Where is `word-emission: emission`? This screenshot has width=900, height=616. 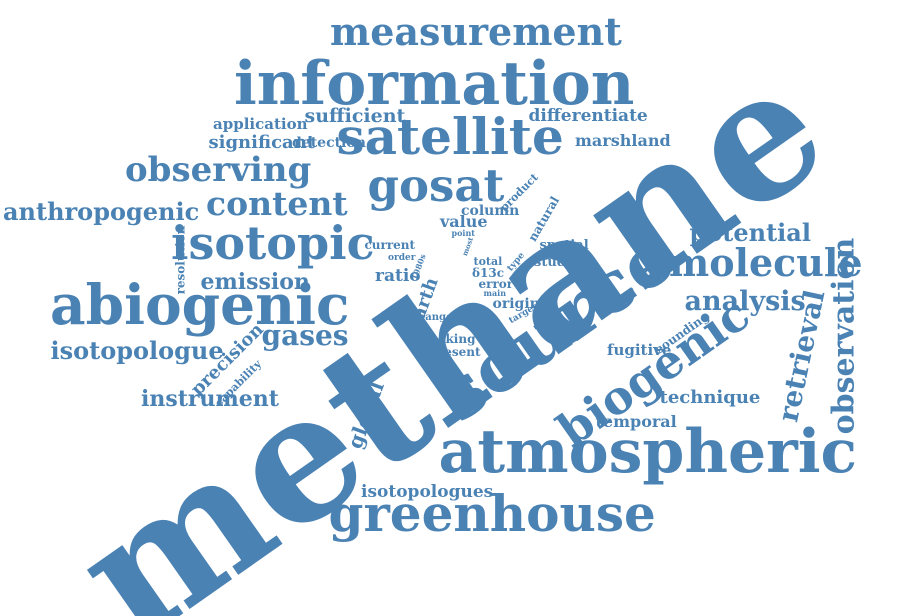
word-emission: emission is located at coordinates (255, 282).